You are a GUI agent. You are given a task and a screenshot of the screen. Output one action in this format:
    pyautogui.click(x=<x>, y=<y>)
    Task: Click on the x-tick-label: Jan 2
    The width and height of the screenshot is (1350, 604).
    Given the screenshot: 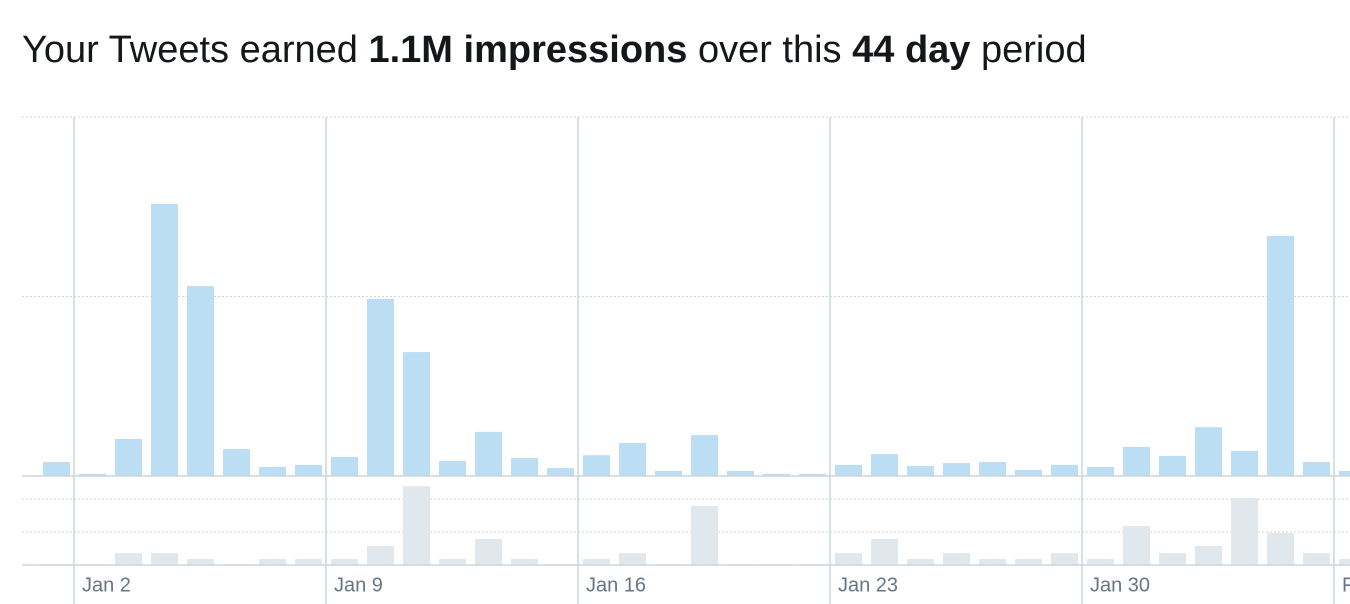 What is the action you would take?
    pyautogui.click(x=106, y=585)
    